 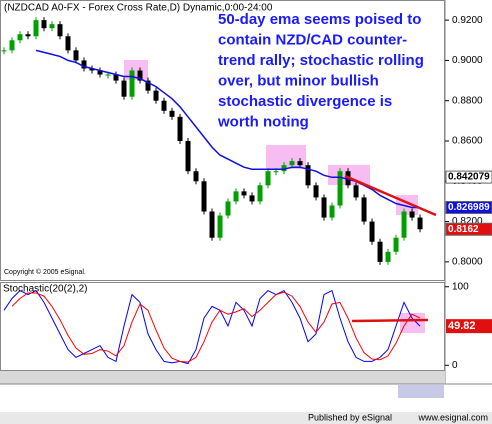 What do you see at coordinates (467, 60) in the screenshot?
I see `y-tick-label: 0.9000` at bounding box center [467, 60].